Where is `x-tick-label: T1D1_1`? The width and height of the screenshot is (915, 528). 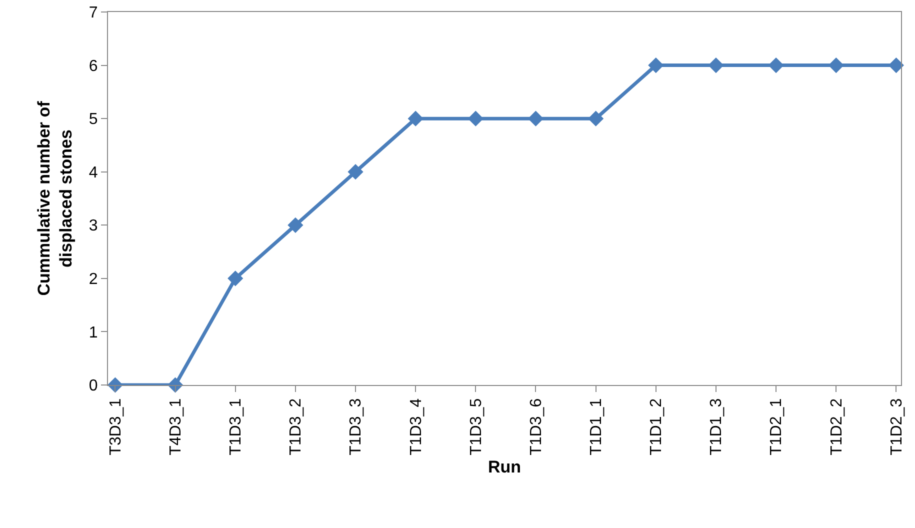
x-tick-label: T1D1_1 is located at coordinates (597, 427).